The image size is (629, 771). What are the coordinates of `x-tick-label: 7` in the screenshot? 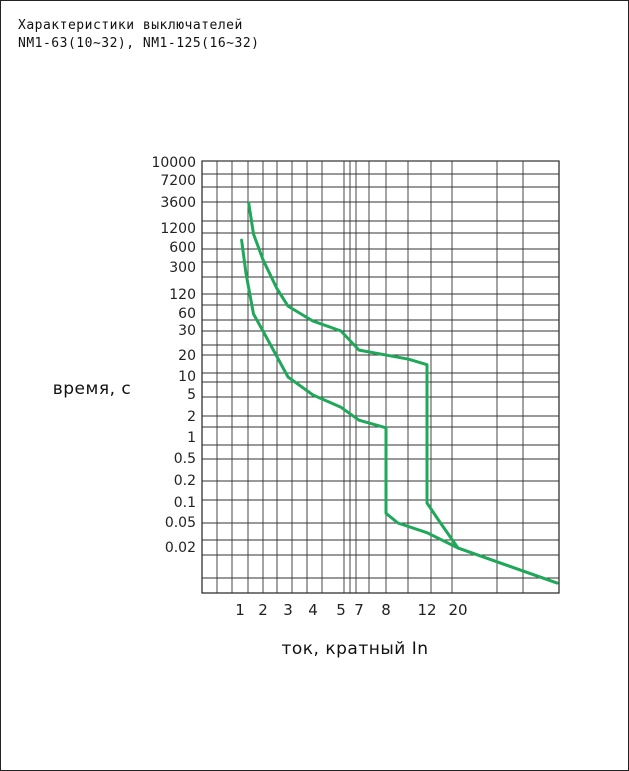 It's located at (359, 610).